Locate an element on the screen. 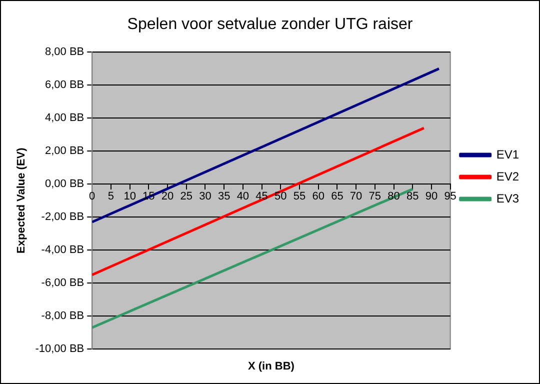 The height and width of the screenshot is (384, 540). y-tick-label: -6,00 BB is located at coordinates (62, 283).